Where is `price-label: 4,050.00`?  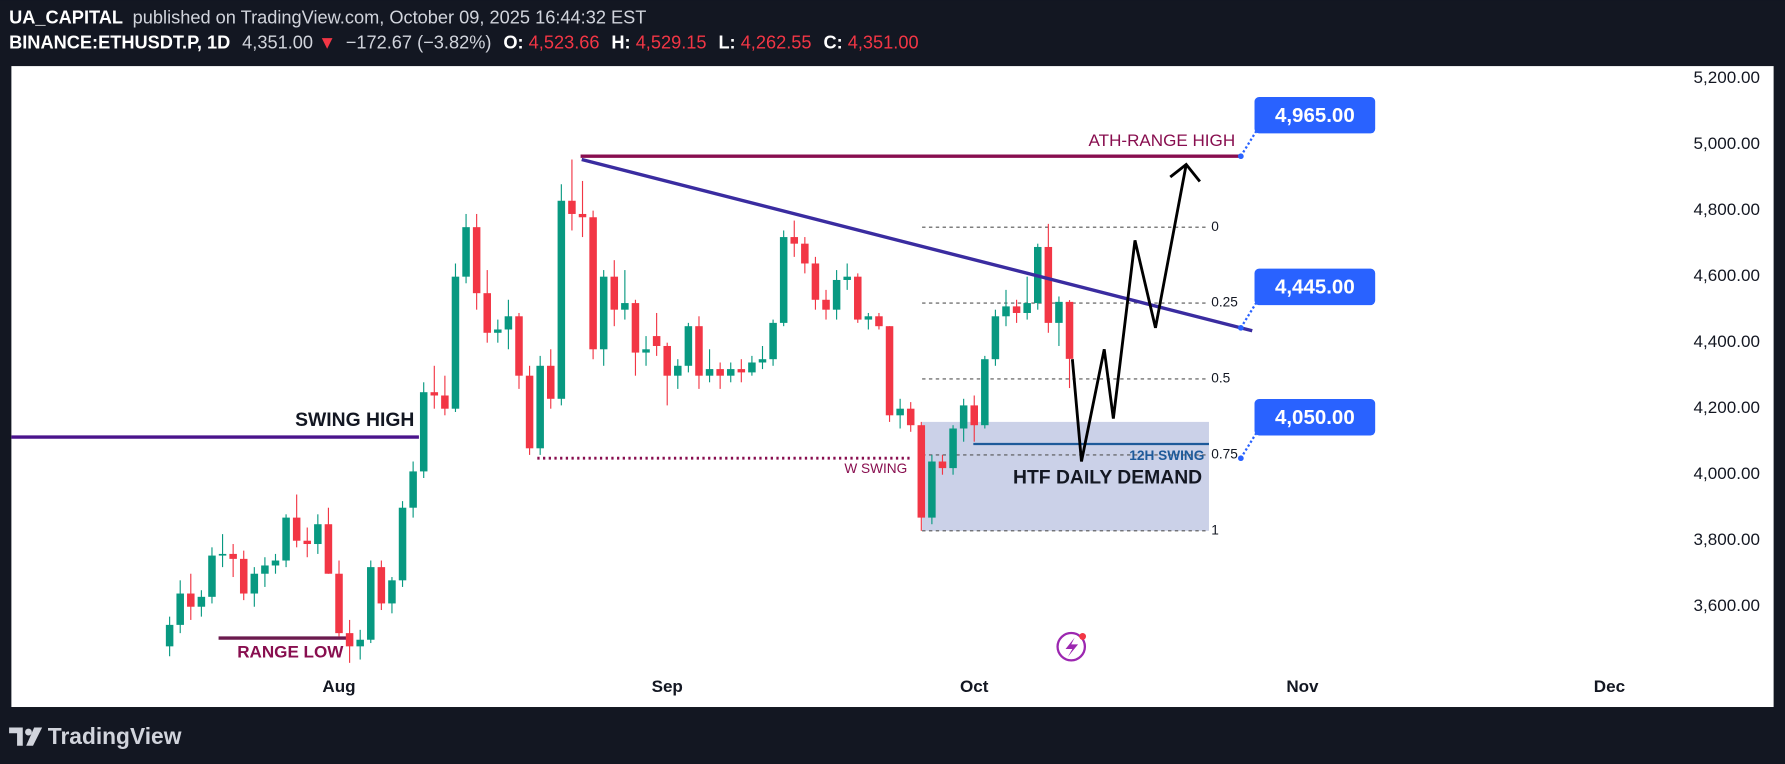
price-label: 4,050.00 is located at coordinates (1315, 417).